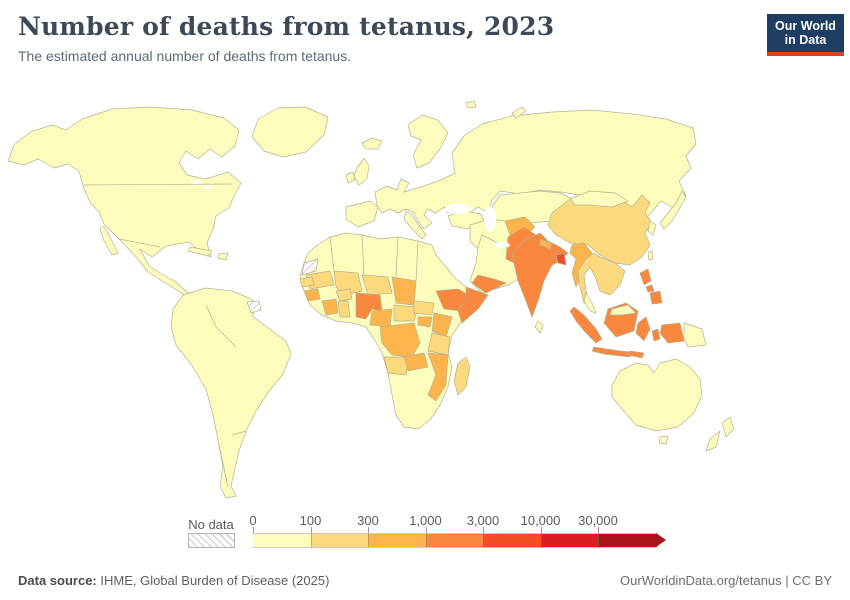 Image resolution: width=850 pixels, height=600 pixels. Describe the element at coordinates (416, 362) in the screenshot. I see `country-zambia` at that location.